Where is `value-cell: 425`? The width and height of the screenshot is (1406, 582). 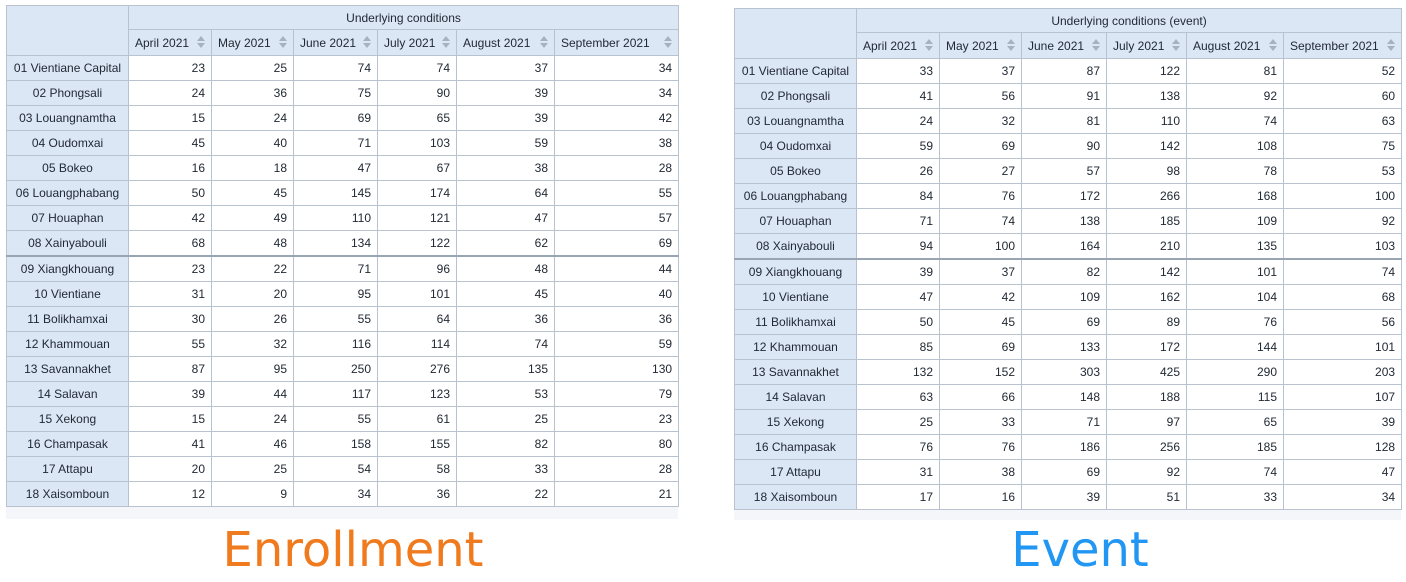 value-cell: 425 is located at coordinates (1146, 372).